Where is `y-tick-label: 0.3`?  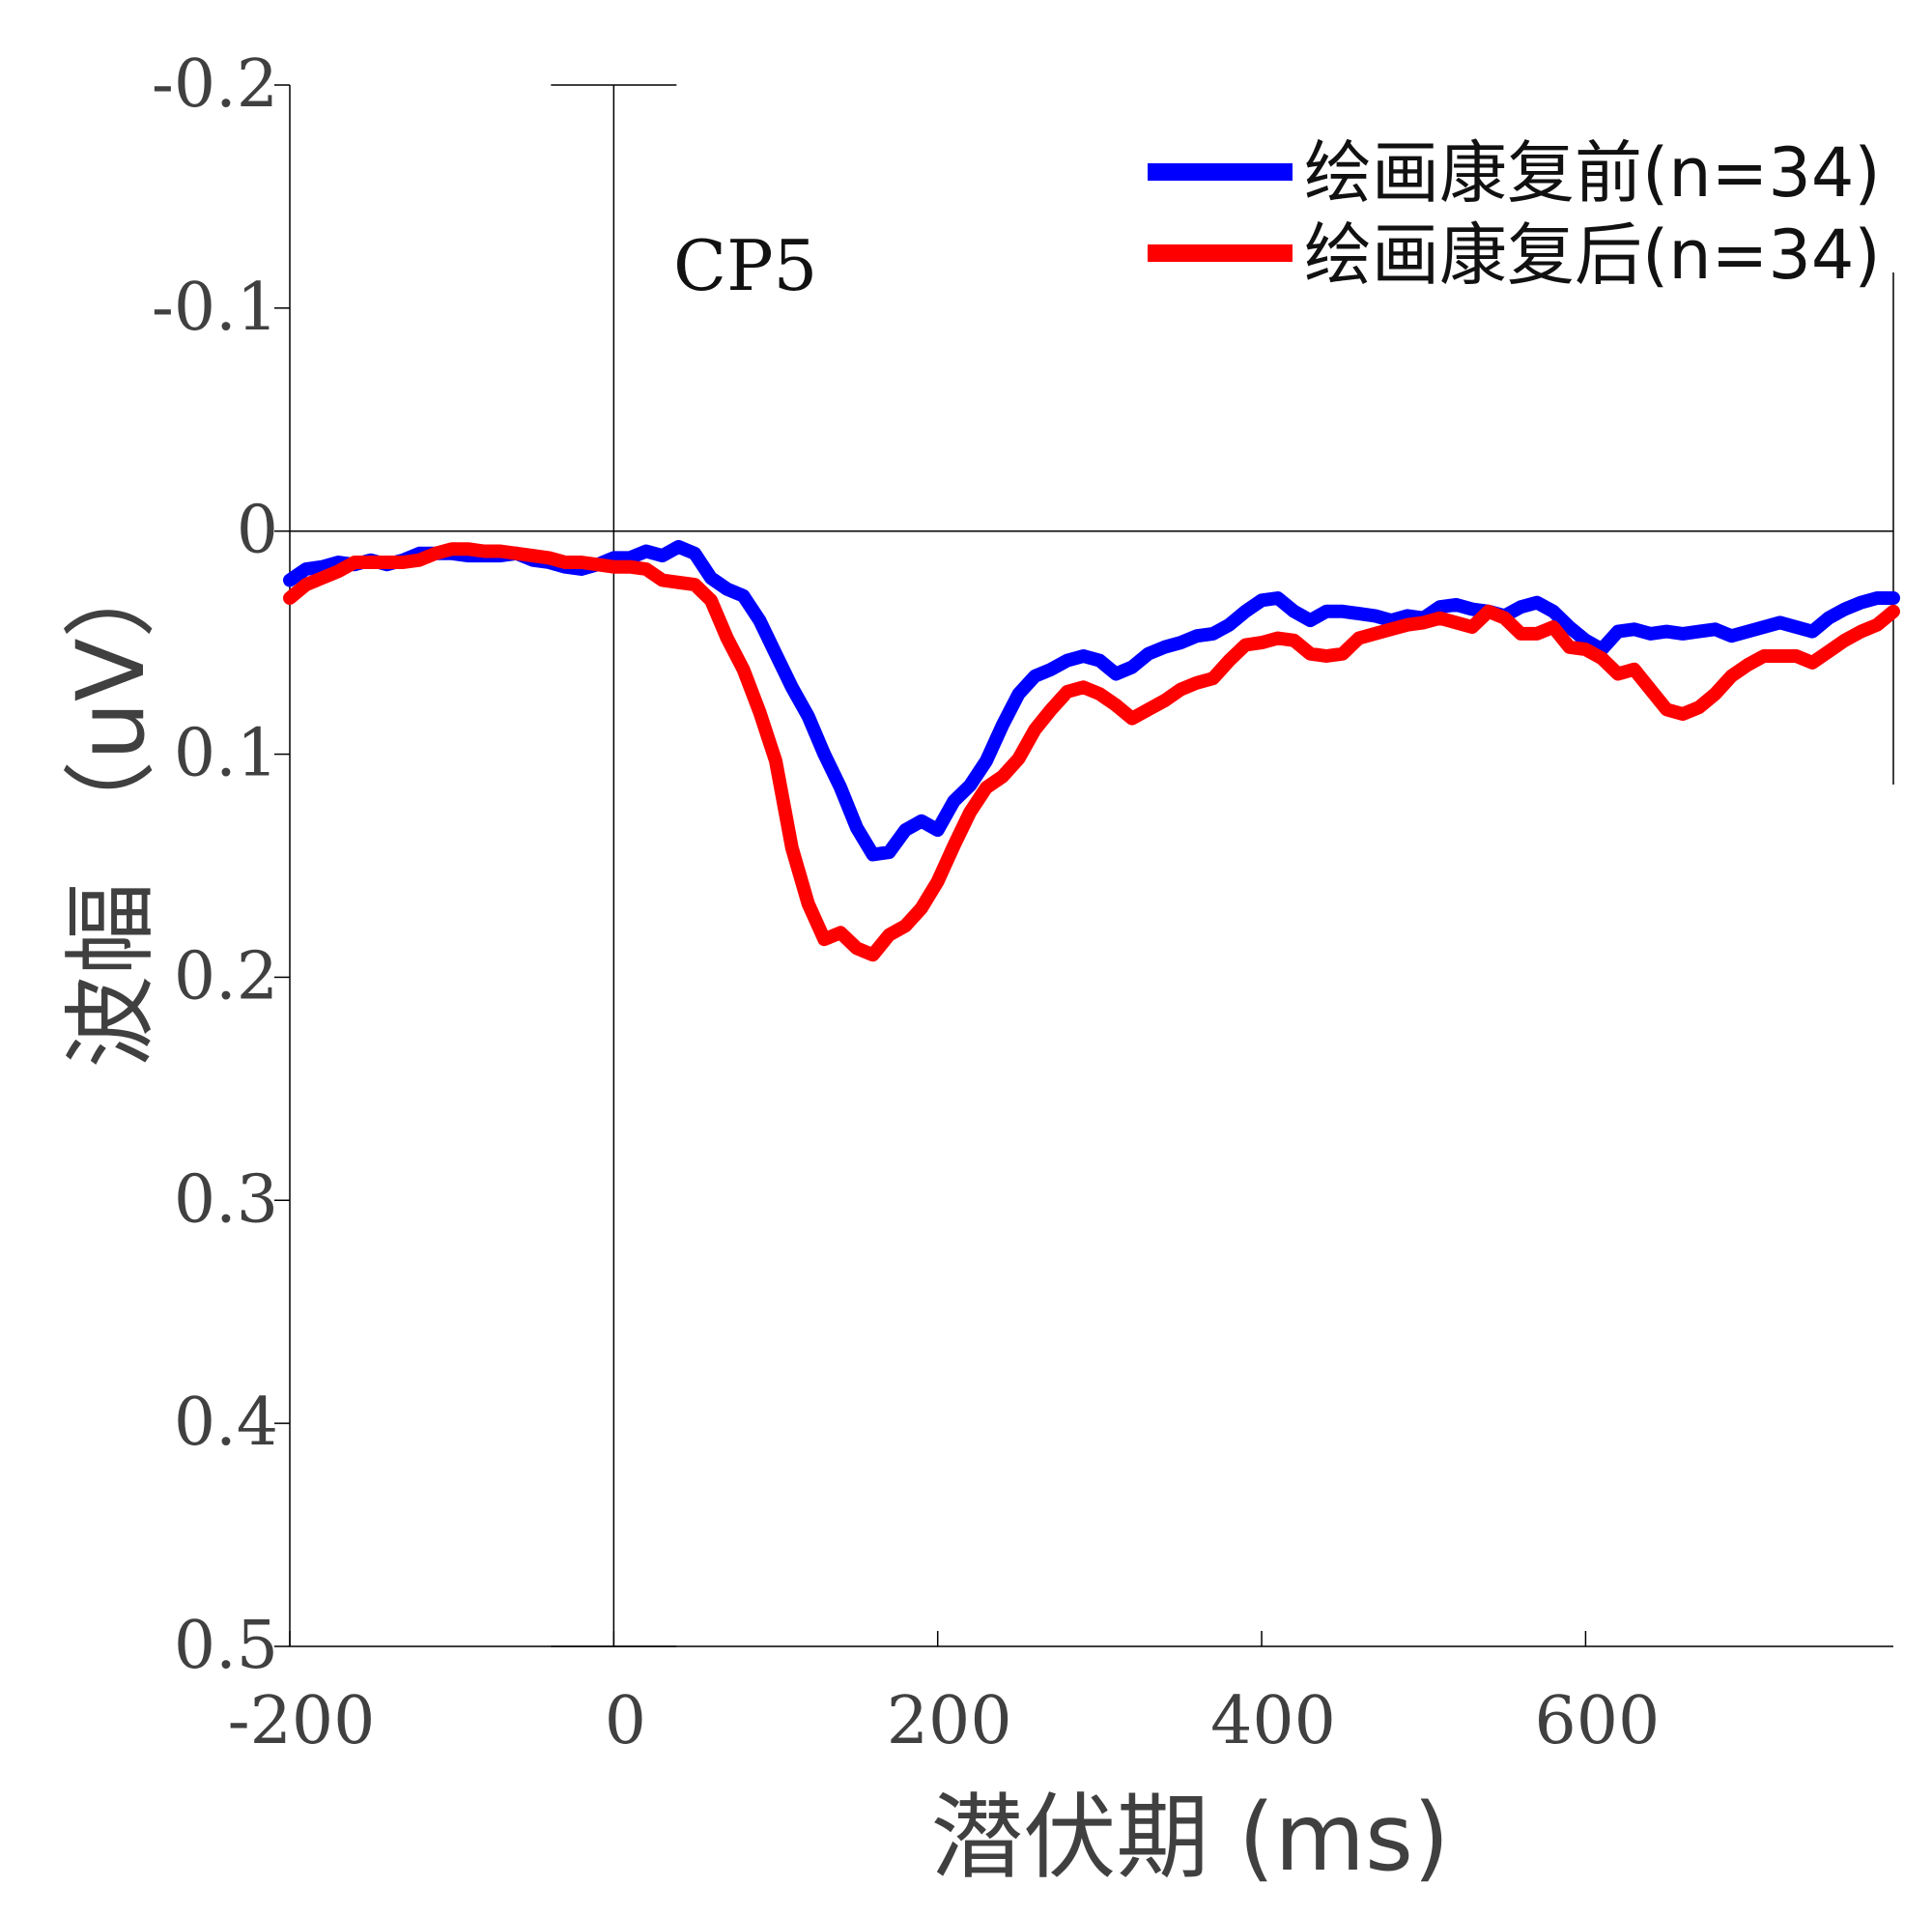
y-tick-label: 0.3 is located at coordinates (226, 1199).